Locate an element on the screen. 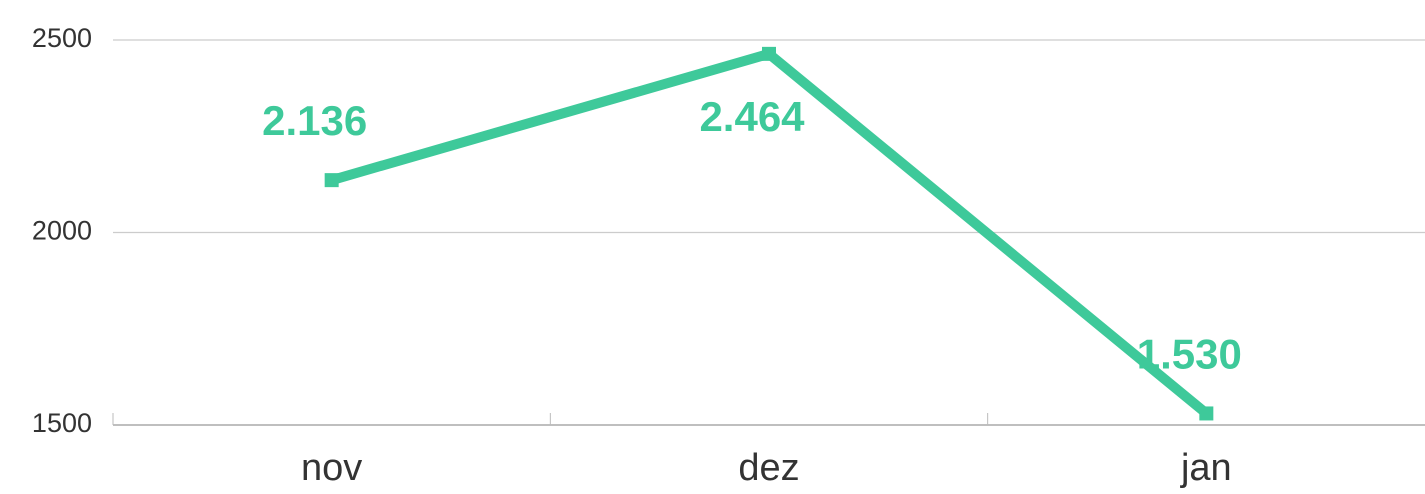 This screenshot has height=494, width=1425. y-tick-label: 2000 is located at coordinates (62, 231).